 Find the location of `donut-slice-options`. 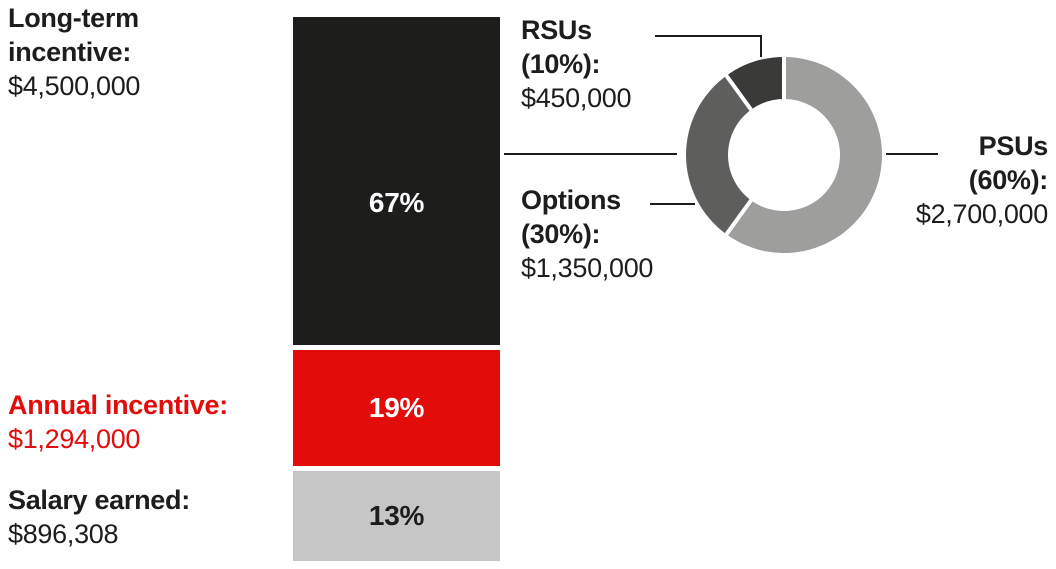

donut-slice-options is located at coordinates (719, 155).